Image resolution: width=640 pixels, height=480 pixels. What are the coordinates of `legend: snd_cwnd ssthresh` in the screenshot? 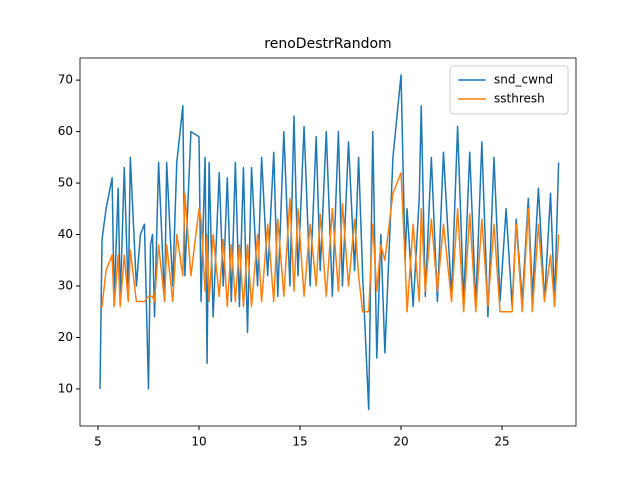 It's located at (509, 90).